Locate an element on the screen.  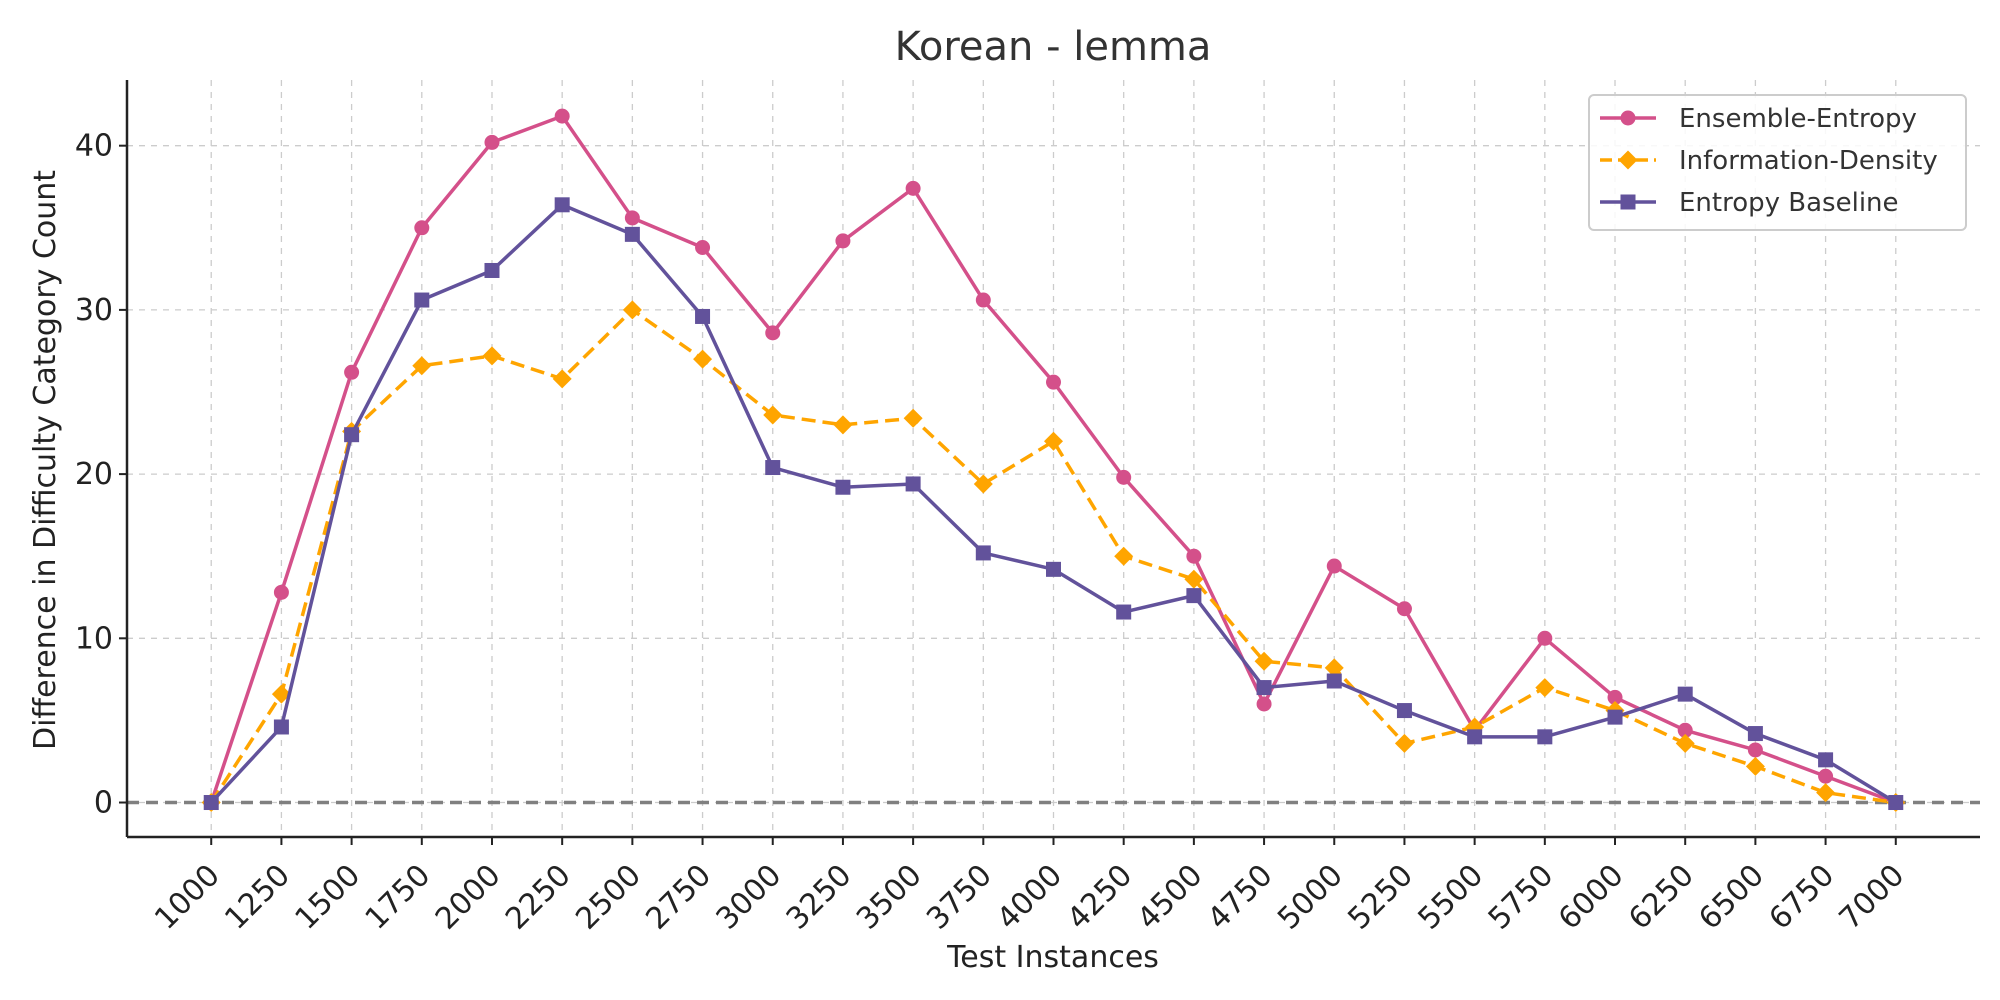
x-tick-label: 6500 is located at coordinates (1731, 897).